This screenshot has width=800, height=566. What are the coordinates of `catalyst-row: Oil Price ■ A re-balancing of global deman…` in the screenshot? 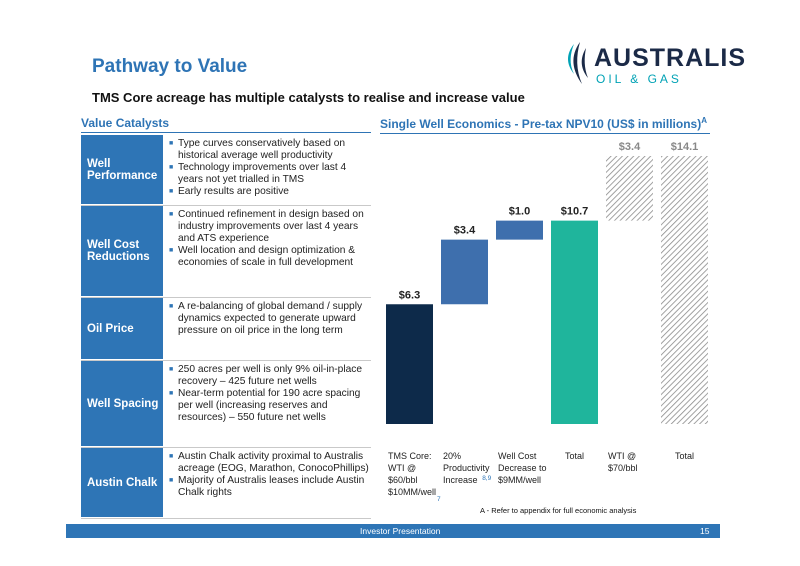 It's located at (226, 329).